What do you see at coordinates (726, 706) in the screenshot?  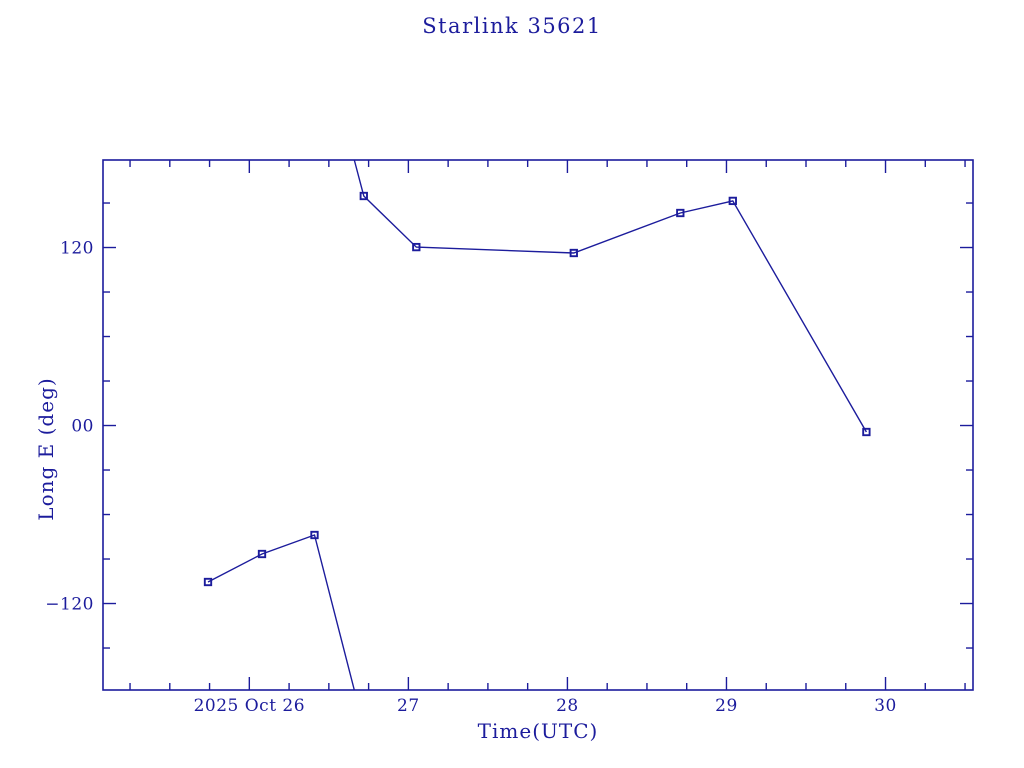 I see `x-tick-label: 29` at bounding box center [726, 706].